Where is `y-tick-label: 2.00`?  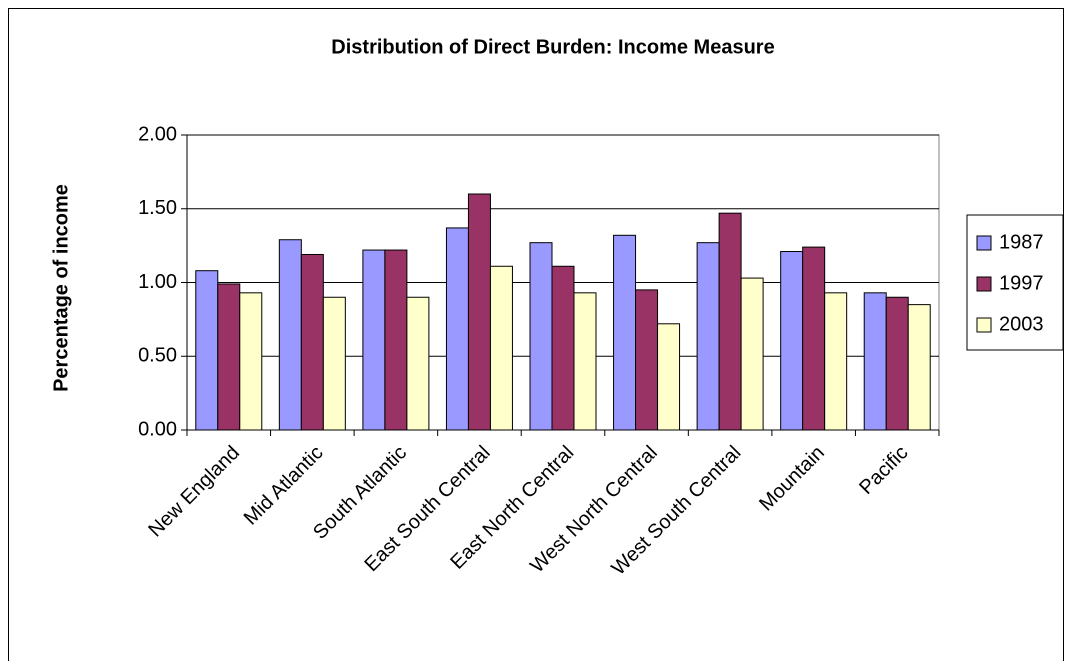
y-tick-label: 2.00 is located at coordinates (157, 134).